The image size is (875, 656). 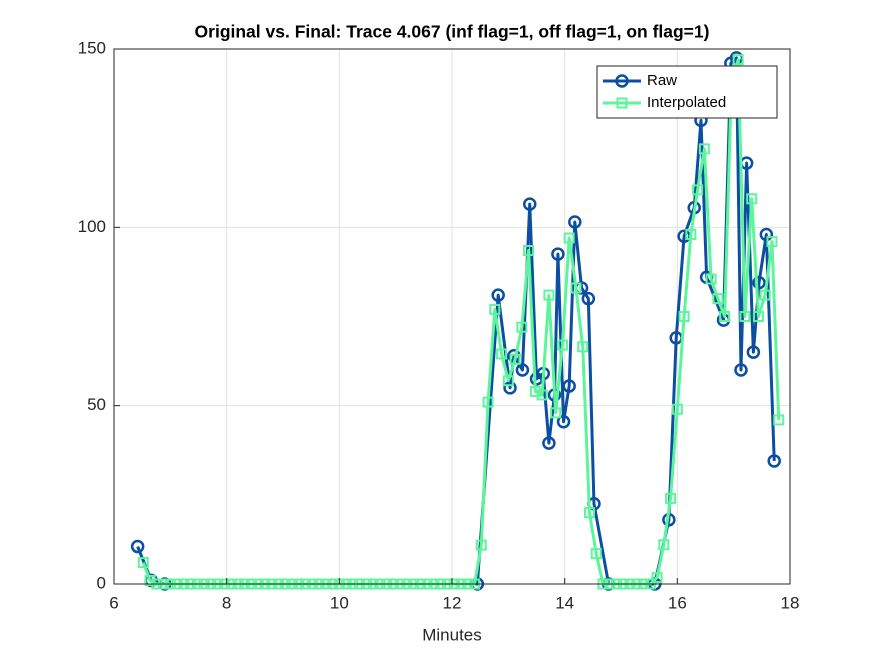 What do you see at coordinates (96, 404) in the screenshot?
I see `y-tick-label: 50` at bounding box center [96, 404].